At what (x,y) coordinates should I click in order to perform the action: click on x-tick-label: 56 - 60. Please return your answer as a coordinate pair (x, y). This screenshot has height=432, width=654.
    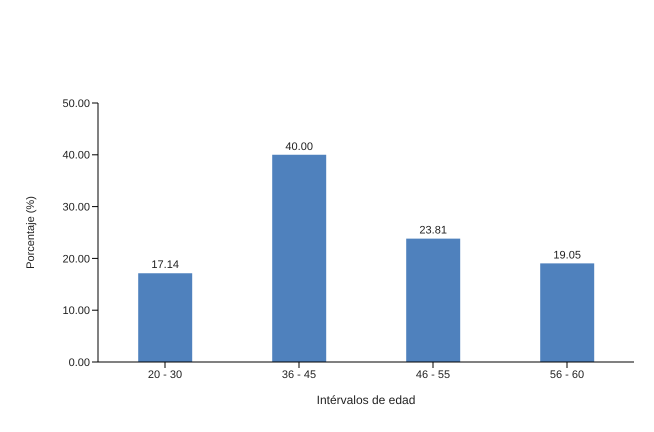
    Looking at the image, I should click on (567, 374).